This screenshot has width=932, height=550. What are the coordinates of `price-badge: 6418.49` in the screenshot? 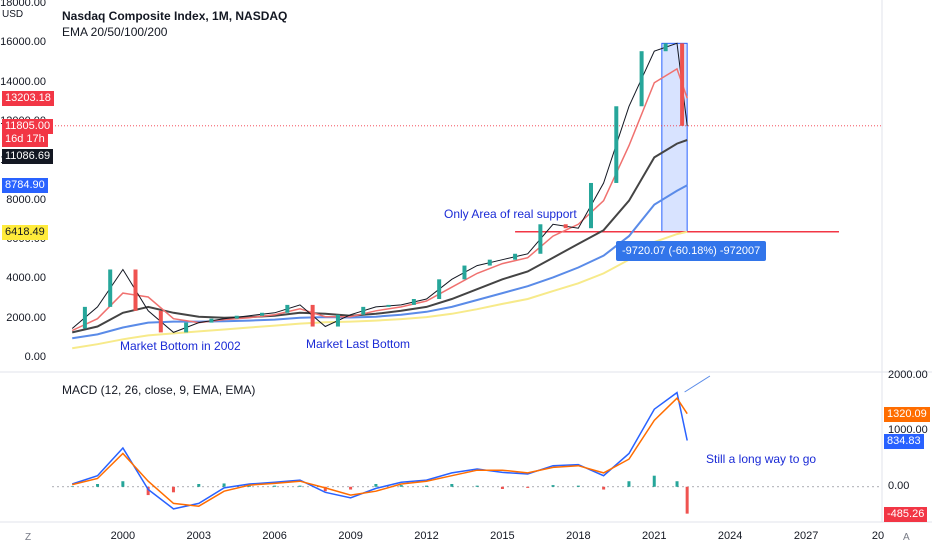 It's located at (25, 232).